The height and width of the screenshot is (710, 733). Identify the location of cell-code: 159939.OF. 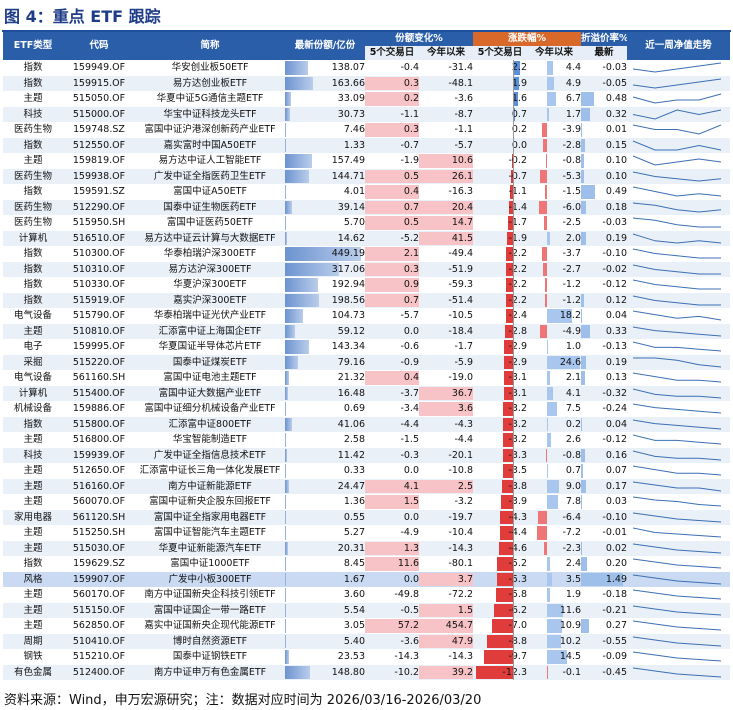
(99, 455).